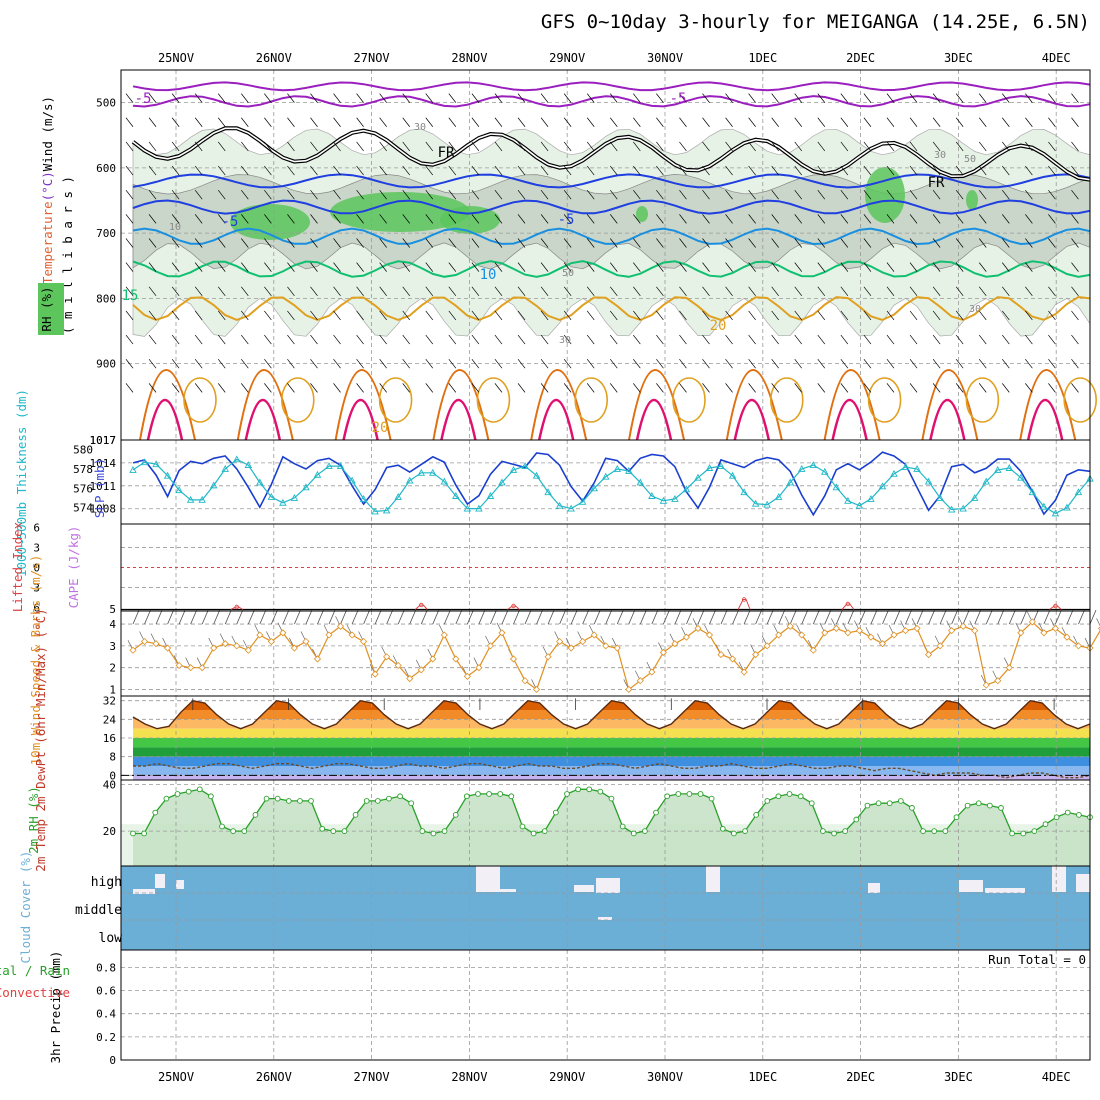 The width and height of the screenshot is (1100, 1100). What do you see at coordinates (35, 970) in the screenshot?
I see `precip-total-label: Total / Rain` at bounding box center [35, 970].